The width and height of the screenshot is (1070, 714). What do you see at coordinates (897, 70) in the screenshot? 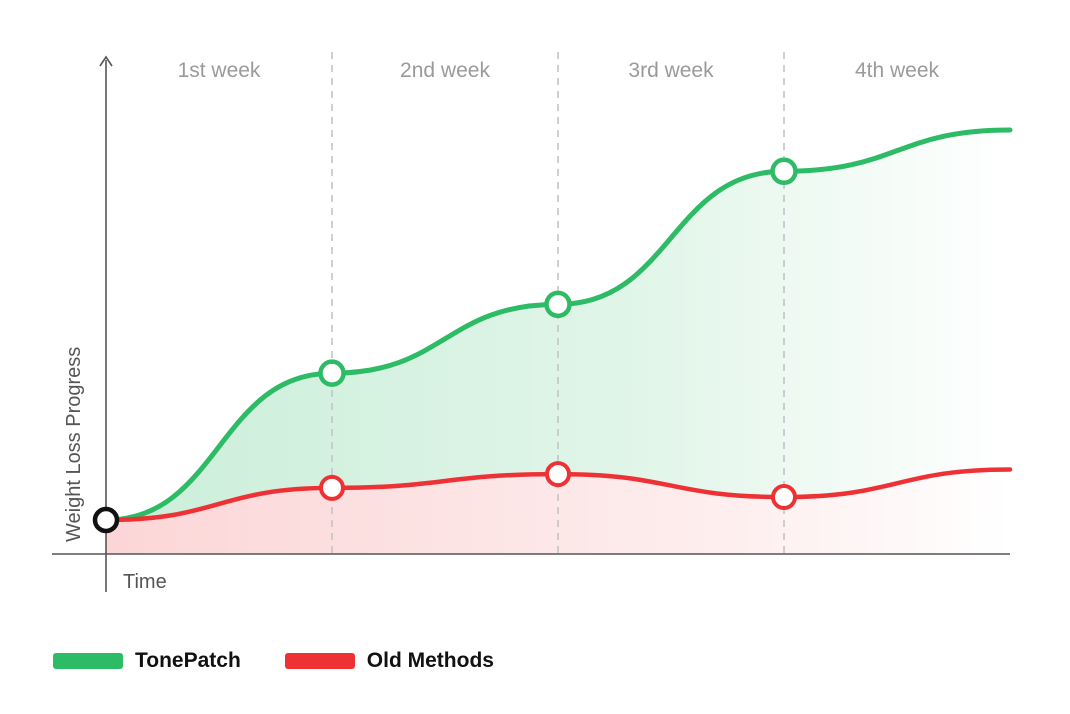
I see `week-label-4: 4th week` at bounding box center [897, 70].